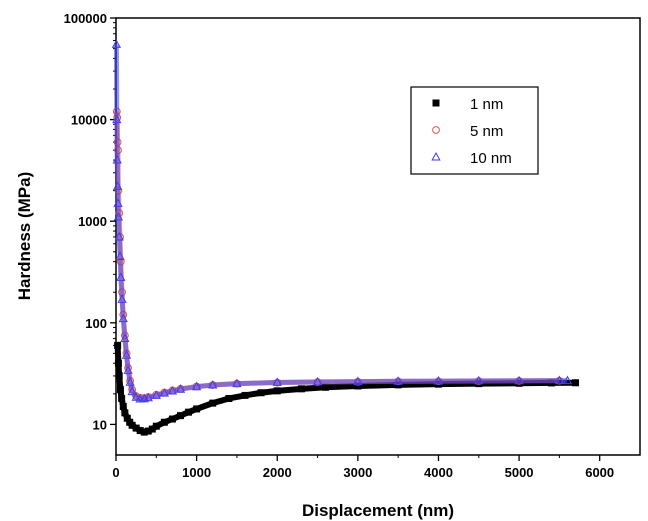  What do you see at coordinates (92, 221) in the screenshot?
I see `y-tick-label: 1000` at bounding box center [92, 221].